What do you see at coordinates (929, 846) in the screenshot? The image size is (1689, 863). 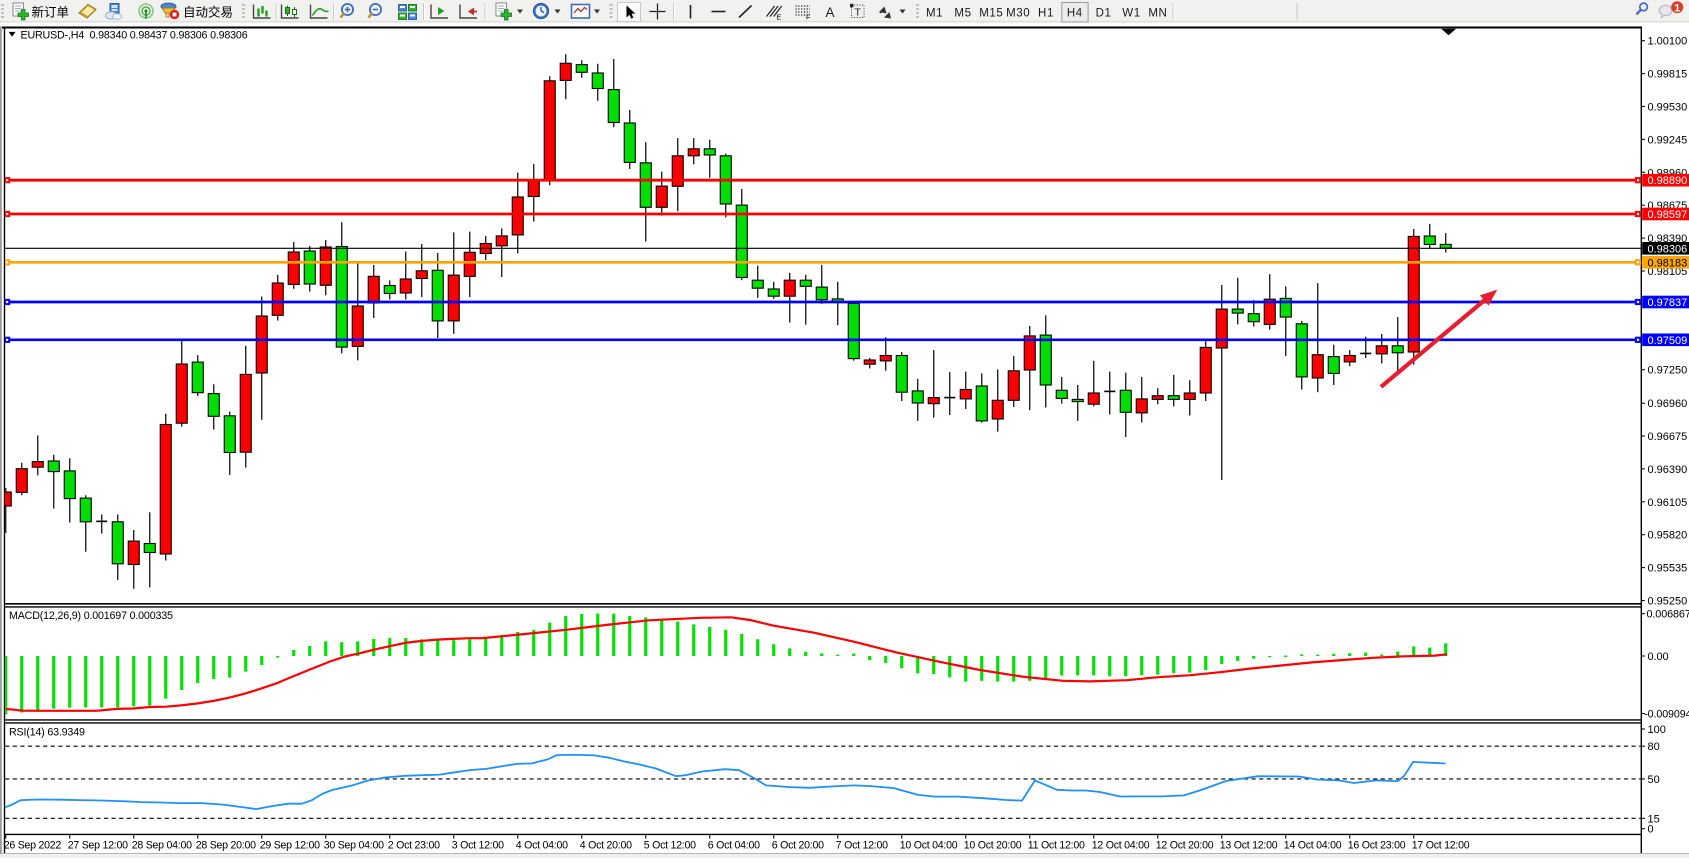 I see `svg-text: 10 Oct 04:00` at bounding box center [929, 846].